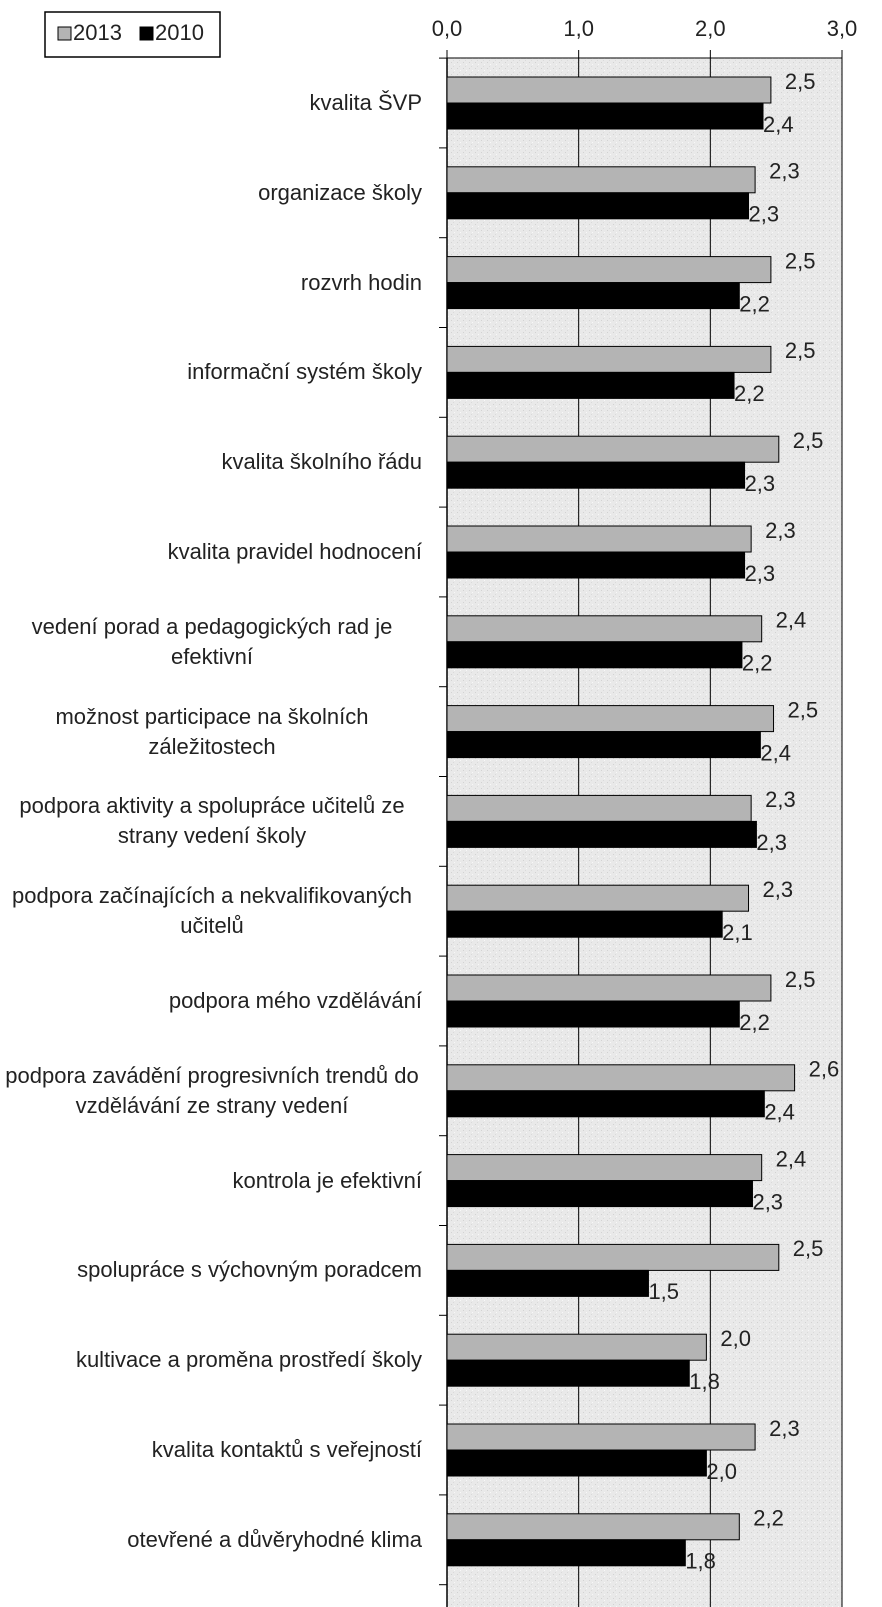 The width and height of the screenshot is (882, 1607). I want to click on y-tick-label-box: informační systém školy, so click(211, 372).